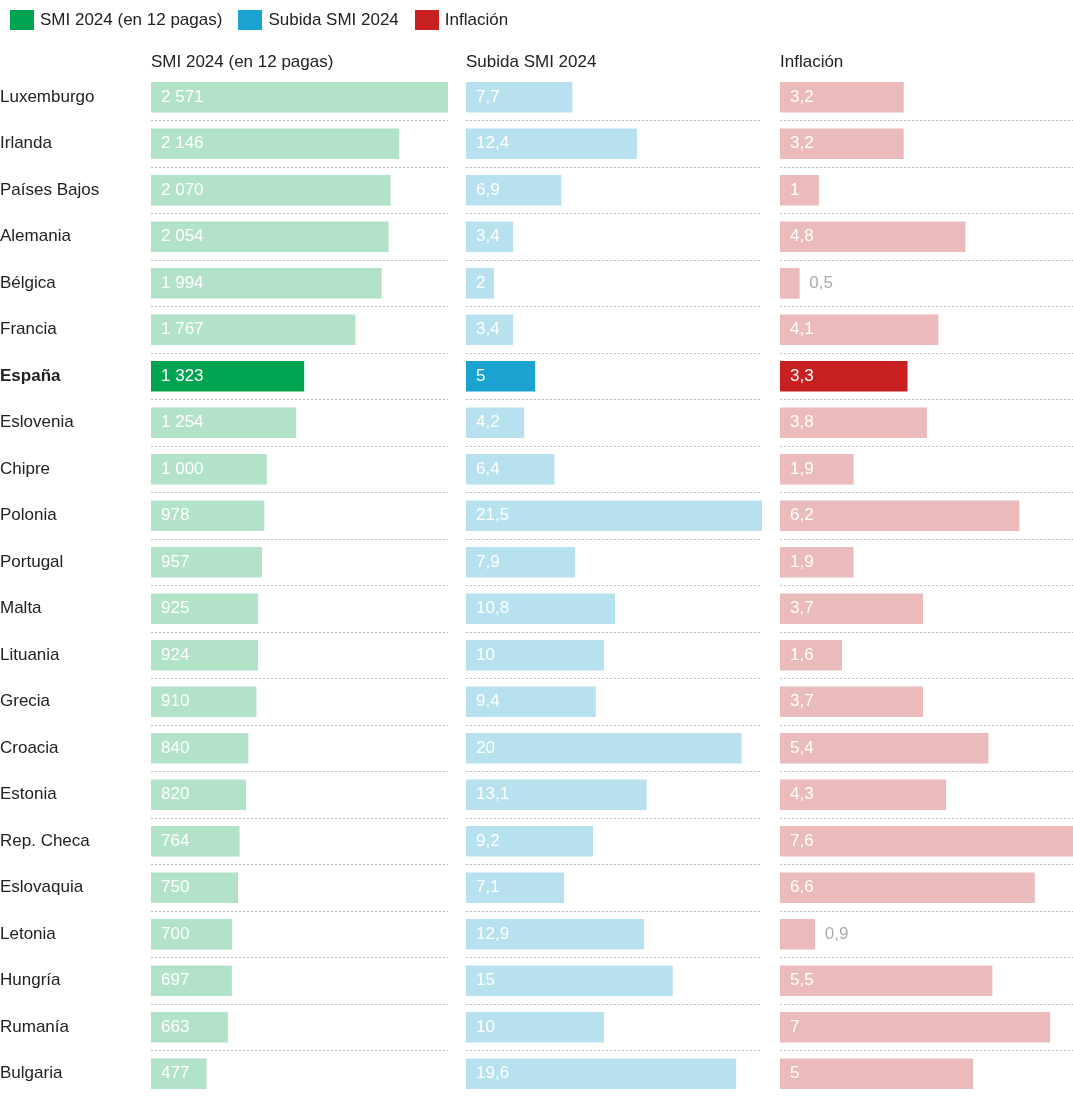 The width and height of the screenshot is (1073, 1097). What do you see at coordinates (131, 20) in the screenshot?
I see `legend-label: SMI 2024 (en 12 pagas)` at bounding box center [131, 20].